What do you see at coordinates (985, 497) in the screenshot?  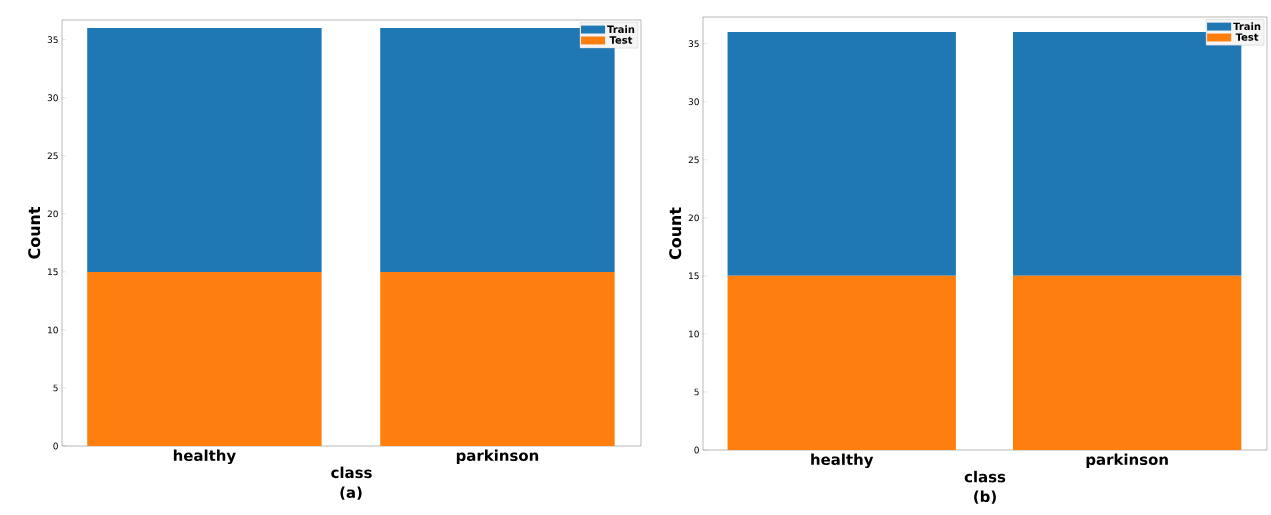 I see `text: (b)` at bounding box center [985, 497].